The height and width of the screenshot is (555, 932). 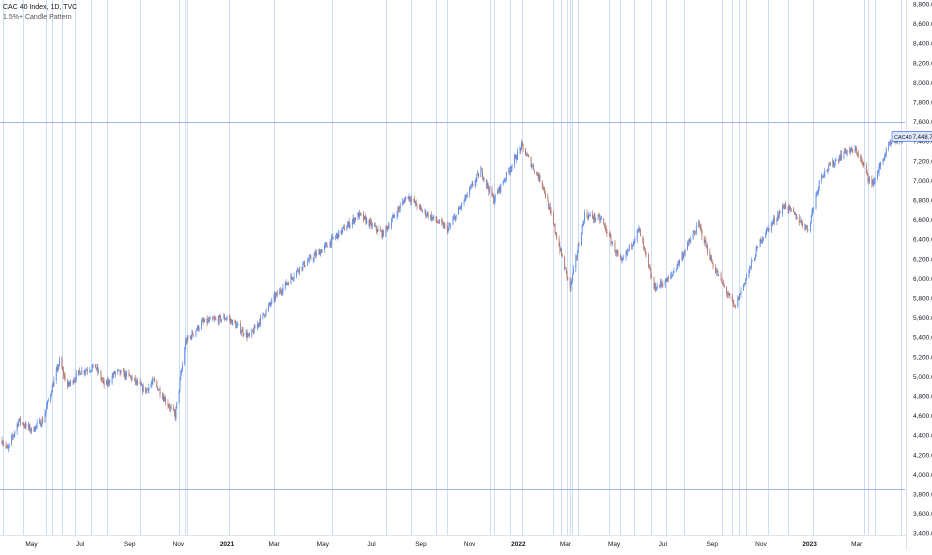 What do you see at coordinates (922, 357) in the screenshot?
I see `y-tick-label: 5,200.00` at bounding box center [922, 357].